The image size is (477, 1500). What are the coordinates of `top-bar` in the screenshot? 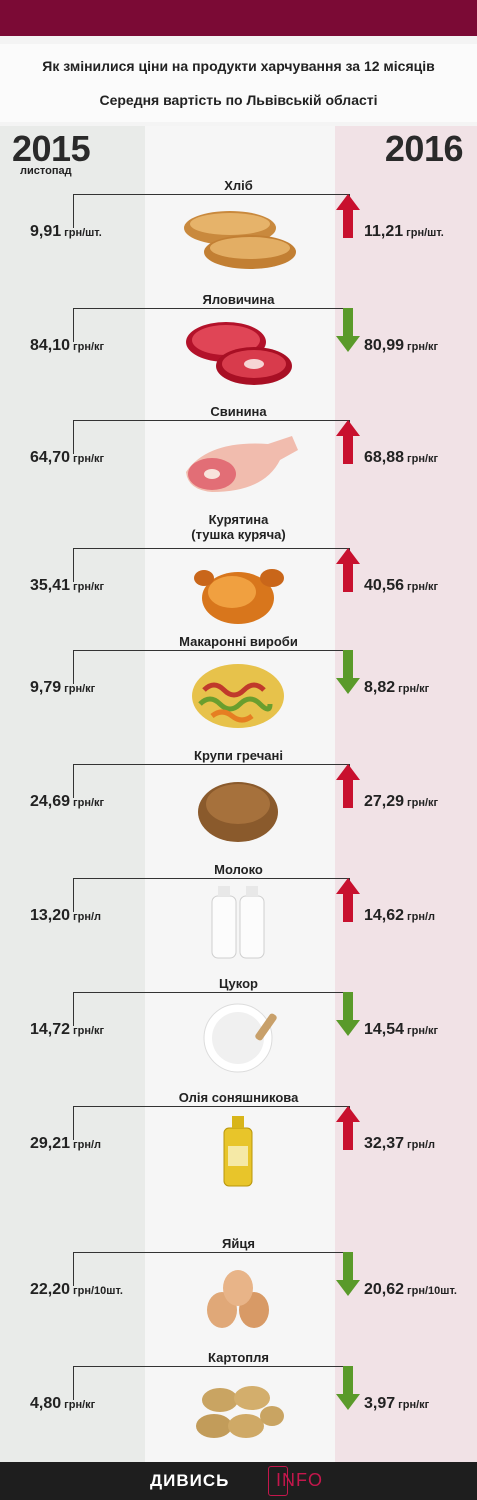 It's located at (238, 18).